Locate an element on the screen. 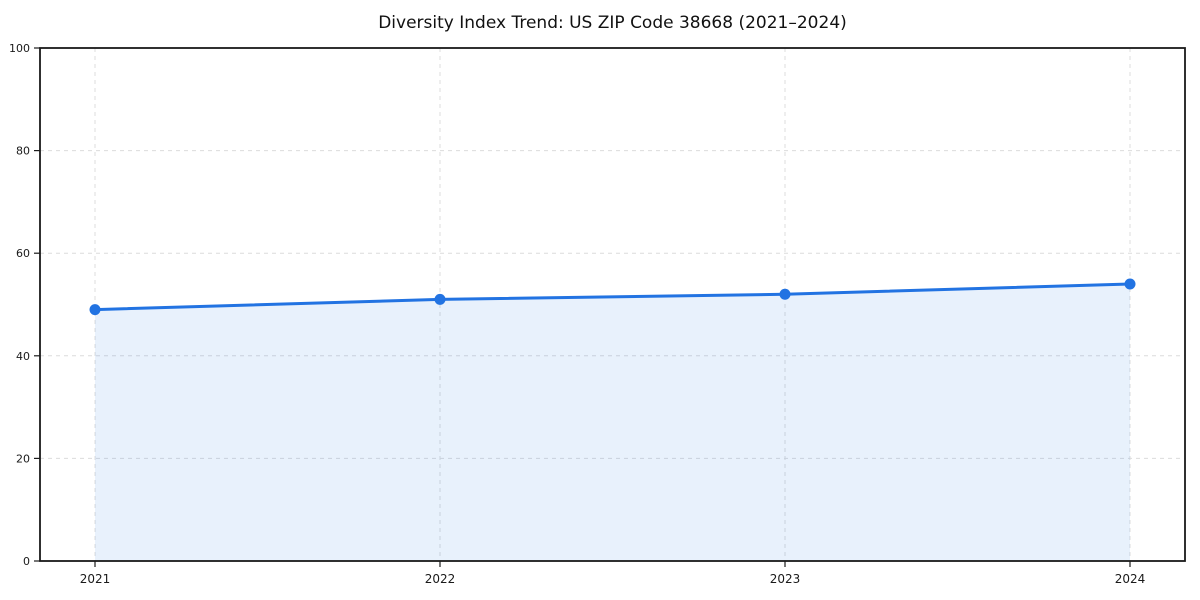 Image resolution: width=1200 pixels, height=600 pixels. trend-line is located at coordinates (612, 297).